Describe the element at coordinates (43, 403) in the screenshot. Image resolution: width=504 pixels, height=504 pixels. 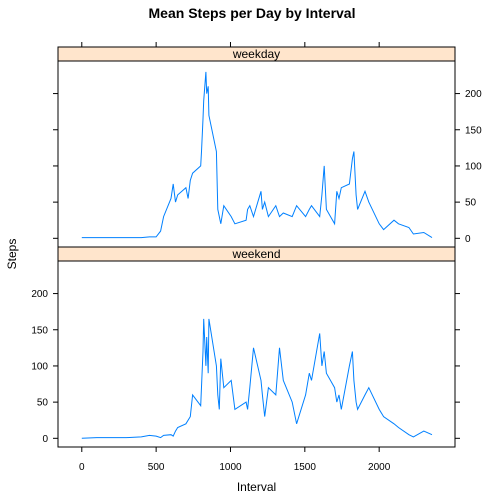
I see `weekend-y-tick-label-50: 50` at that location.